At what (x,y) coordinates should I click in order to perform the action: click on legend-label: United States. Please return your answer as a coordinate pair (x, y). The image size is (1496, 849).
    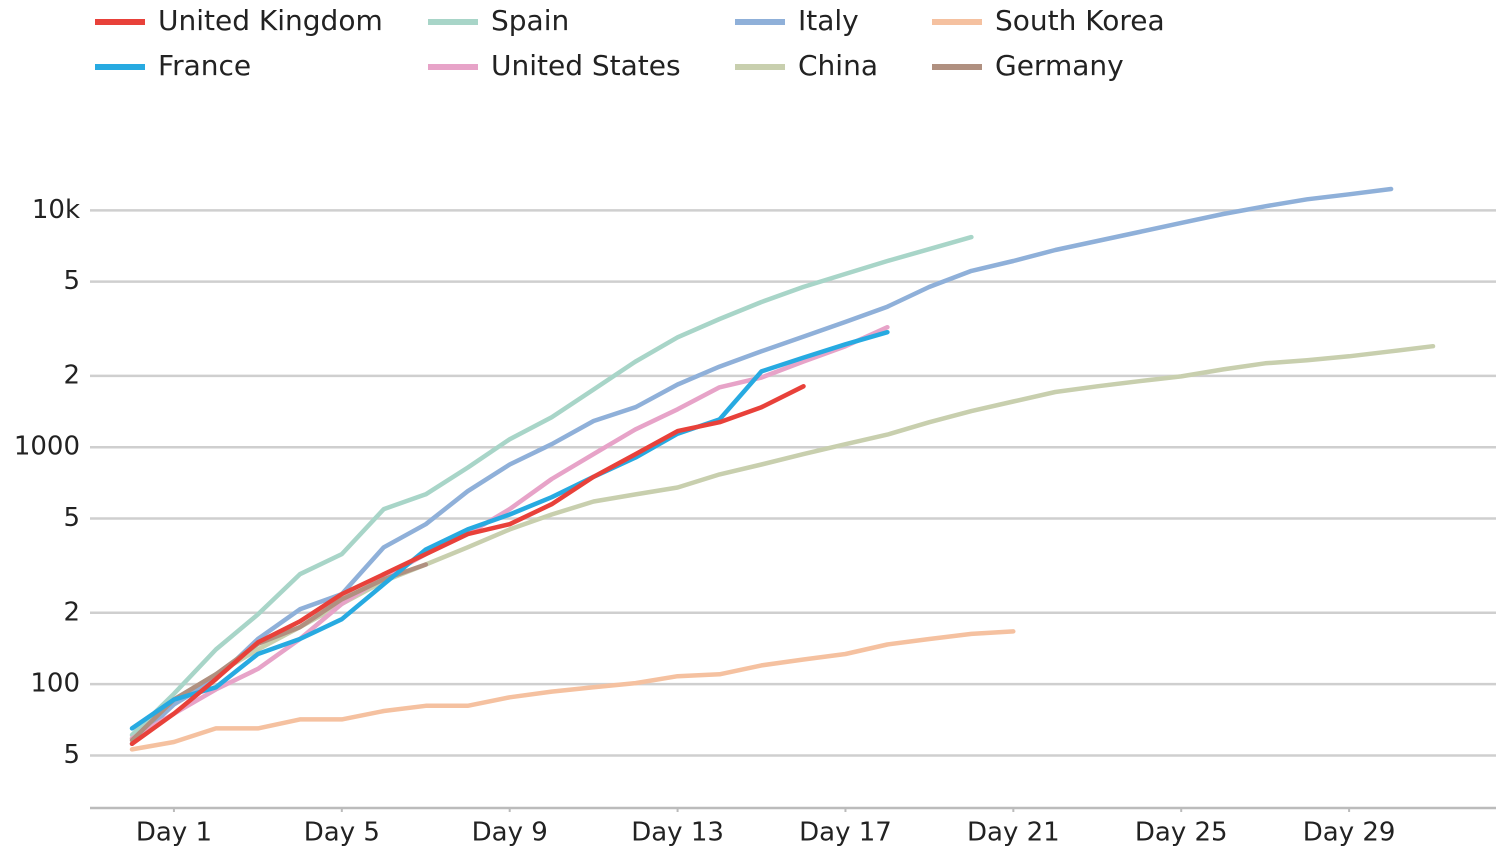
    Looking at the image, I should click on (586, 65).